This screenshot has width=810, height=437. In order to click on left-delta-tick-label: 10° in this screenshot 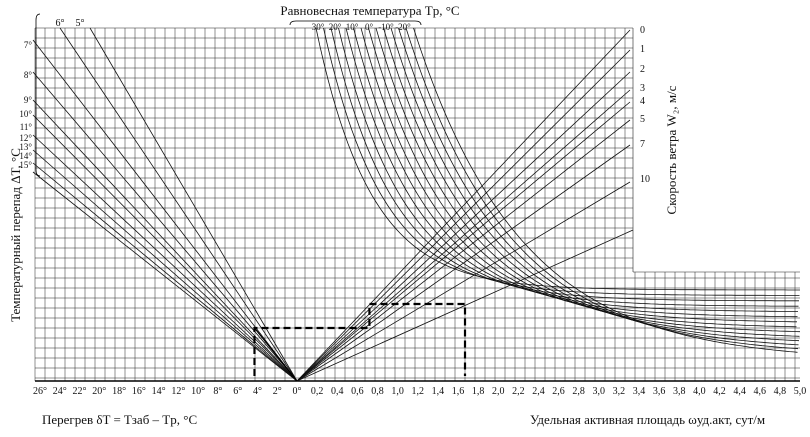, I will do `click(25, 114)`.